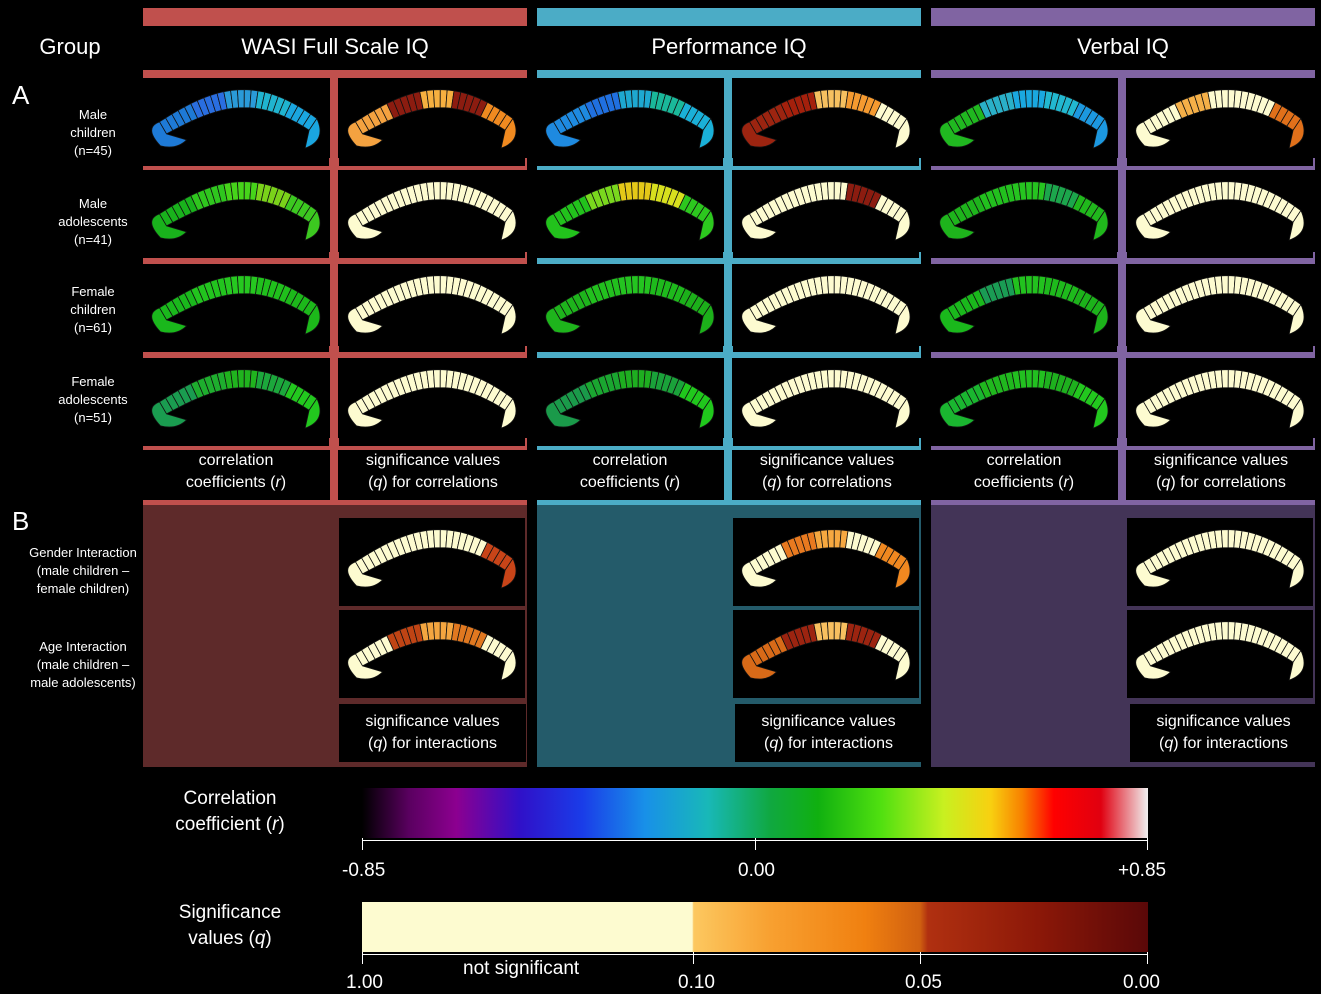 This screenshot has height=994, width=1321. Describe the element at coordinates (696, 982) in the screenshot. I see `legend-q-tick-2: 0.10` at that location.